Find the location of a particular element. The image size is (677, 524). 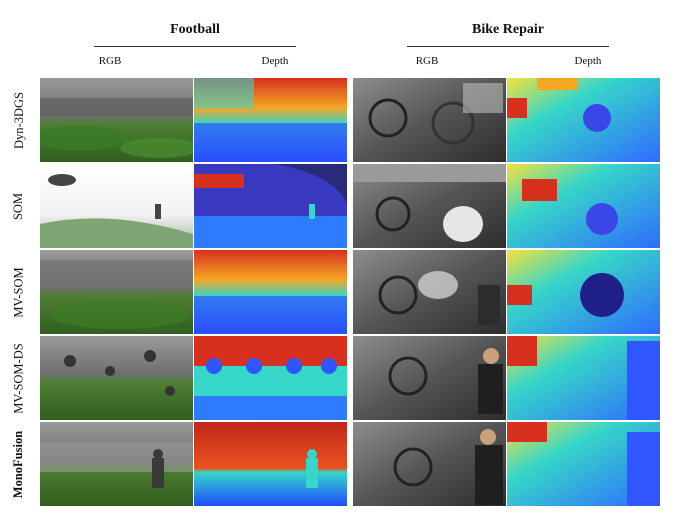

col-label-bike-rgb: RGB is located at coordinates (427, 61).